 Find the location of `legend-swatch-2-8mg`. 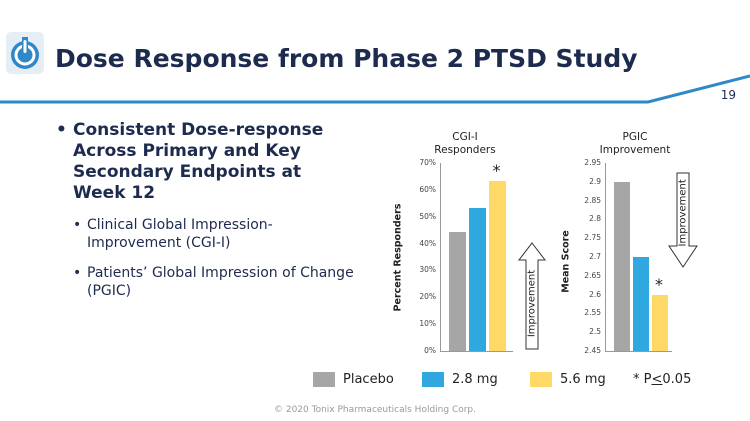

legend-swatch-2-8mg is located at coordinates (433, 379).